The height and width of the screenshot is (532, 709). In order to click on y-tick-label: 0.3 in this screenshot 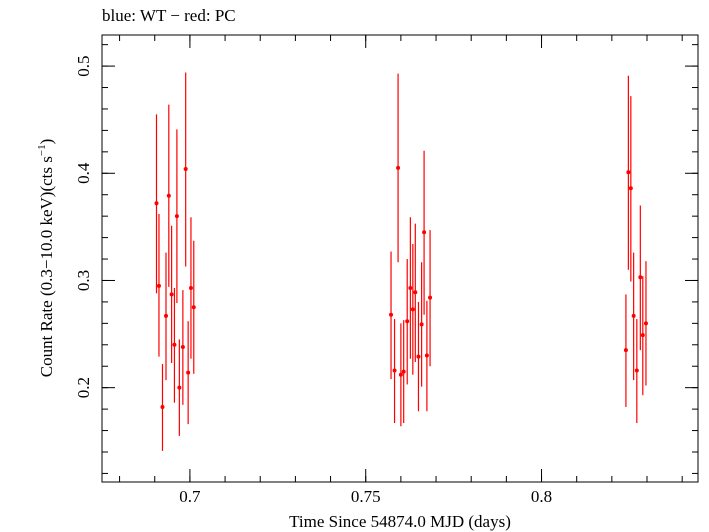, I will do `click(83, 280)`.